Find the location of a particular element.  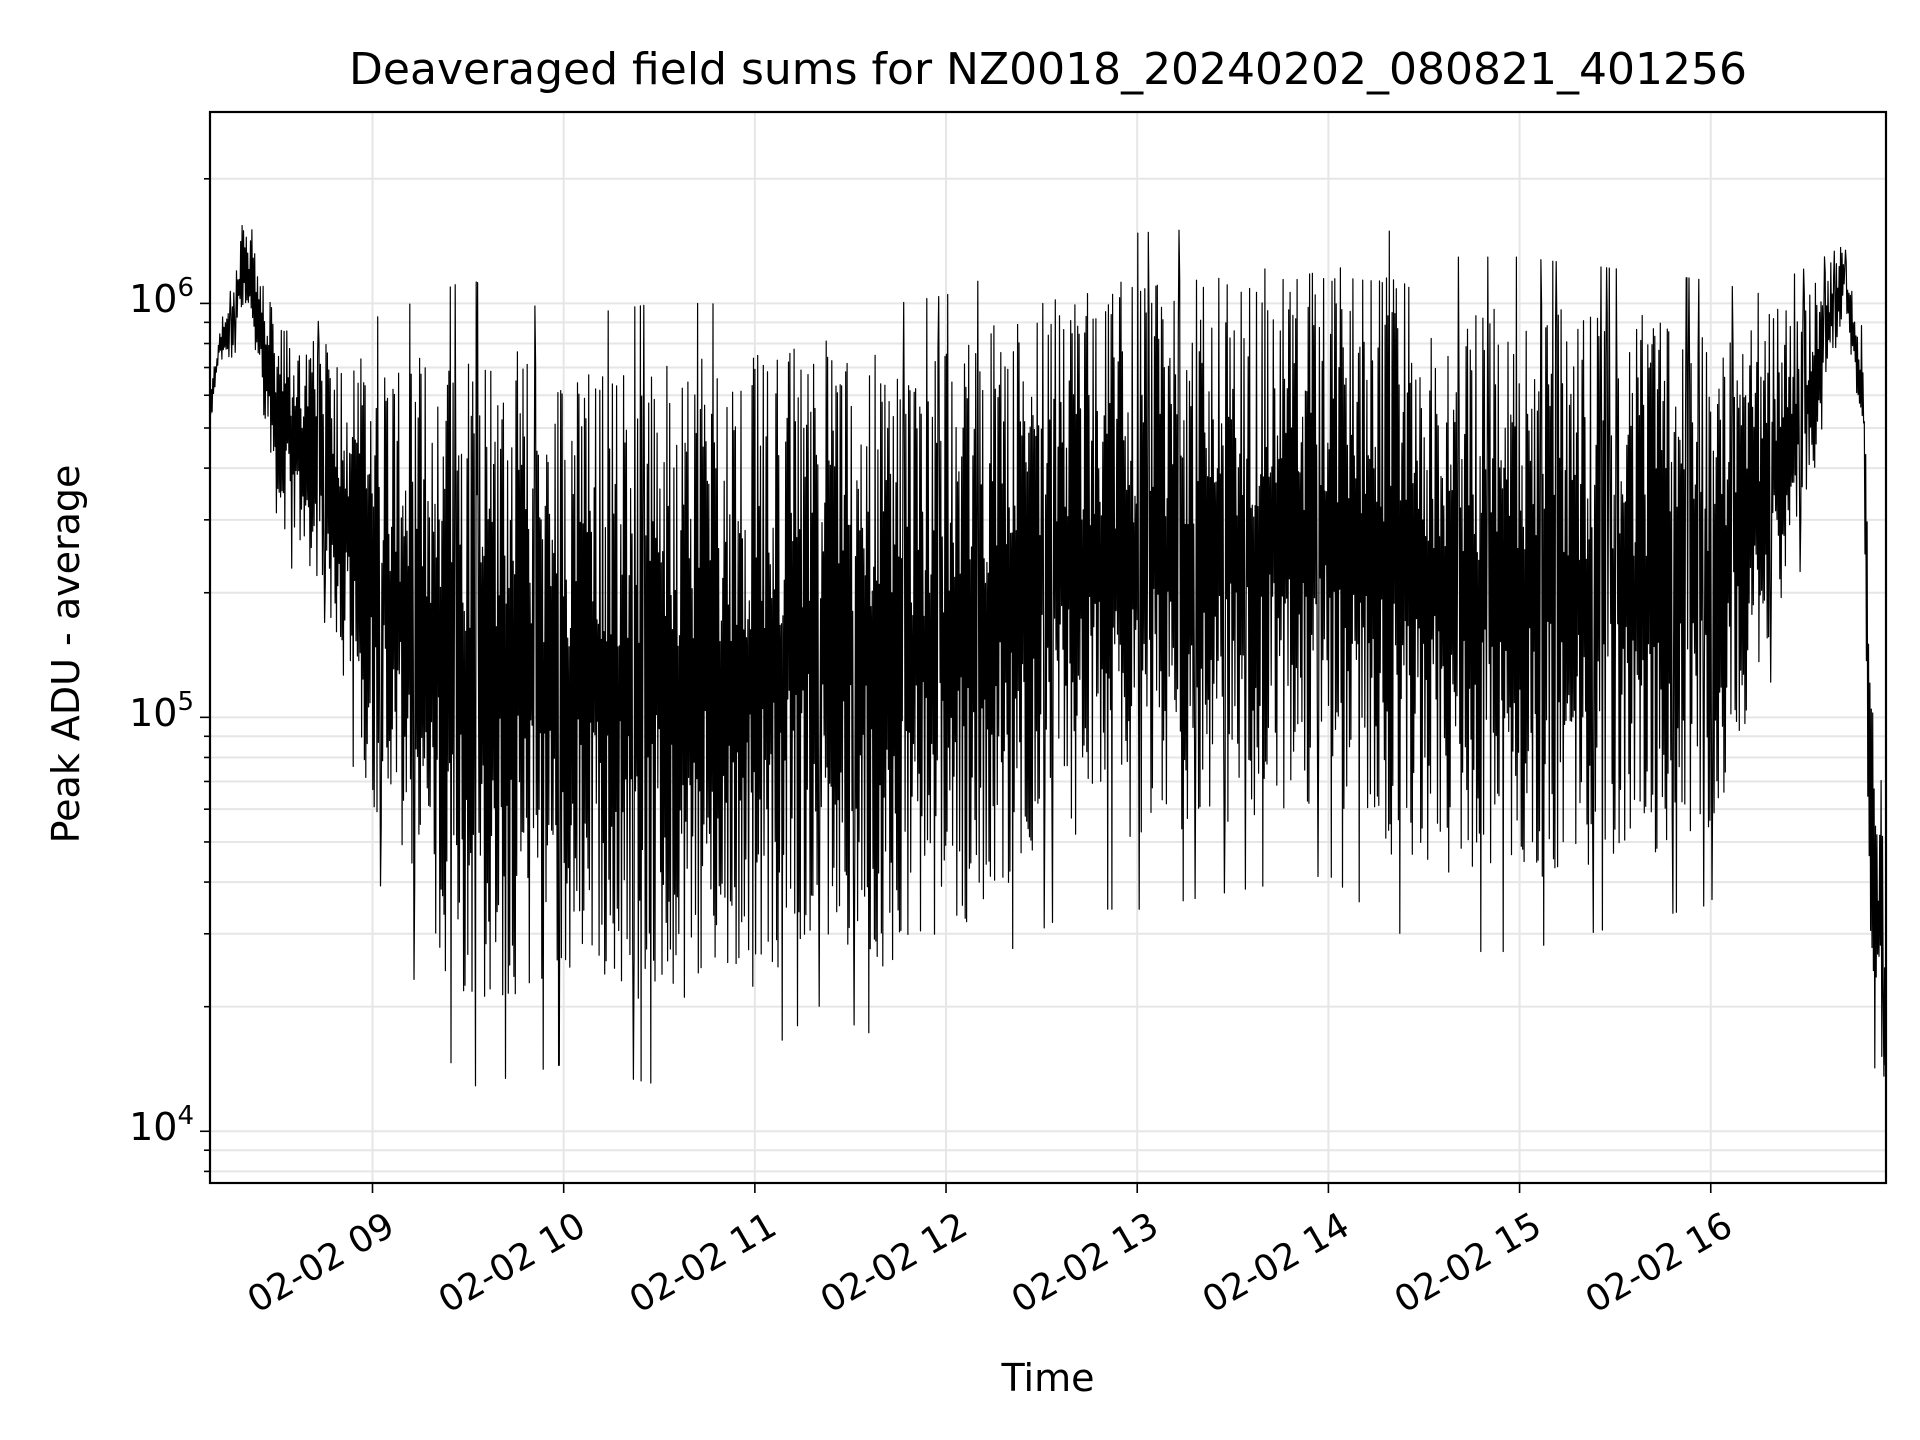

x-axis-label: Time is located at coordinates (1048, 1378).